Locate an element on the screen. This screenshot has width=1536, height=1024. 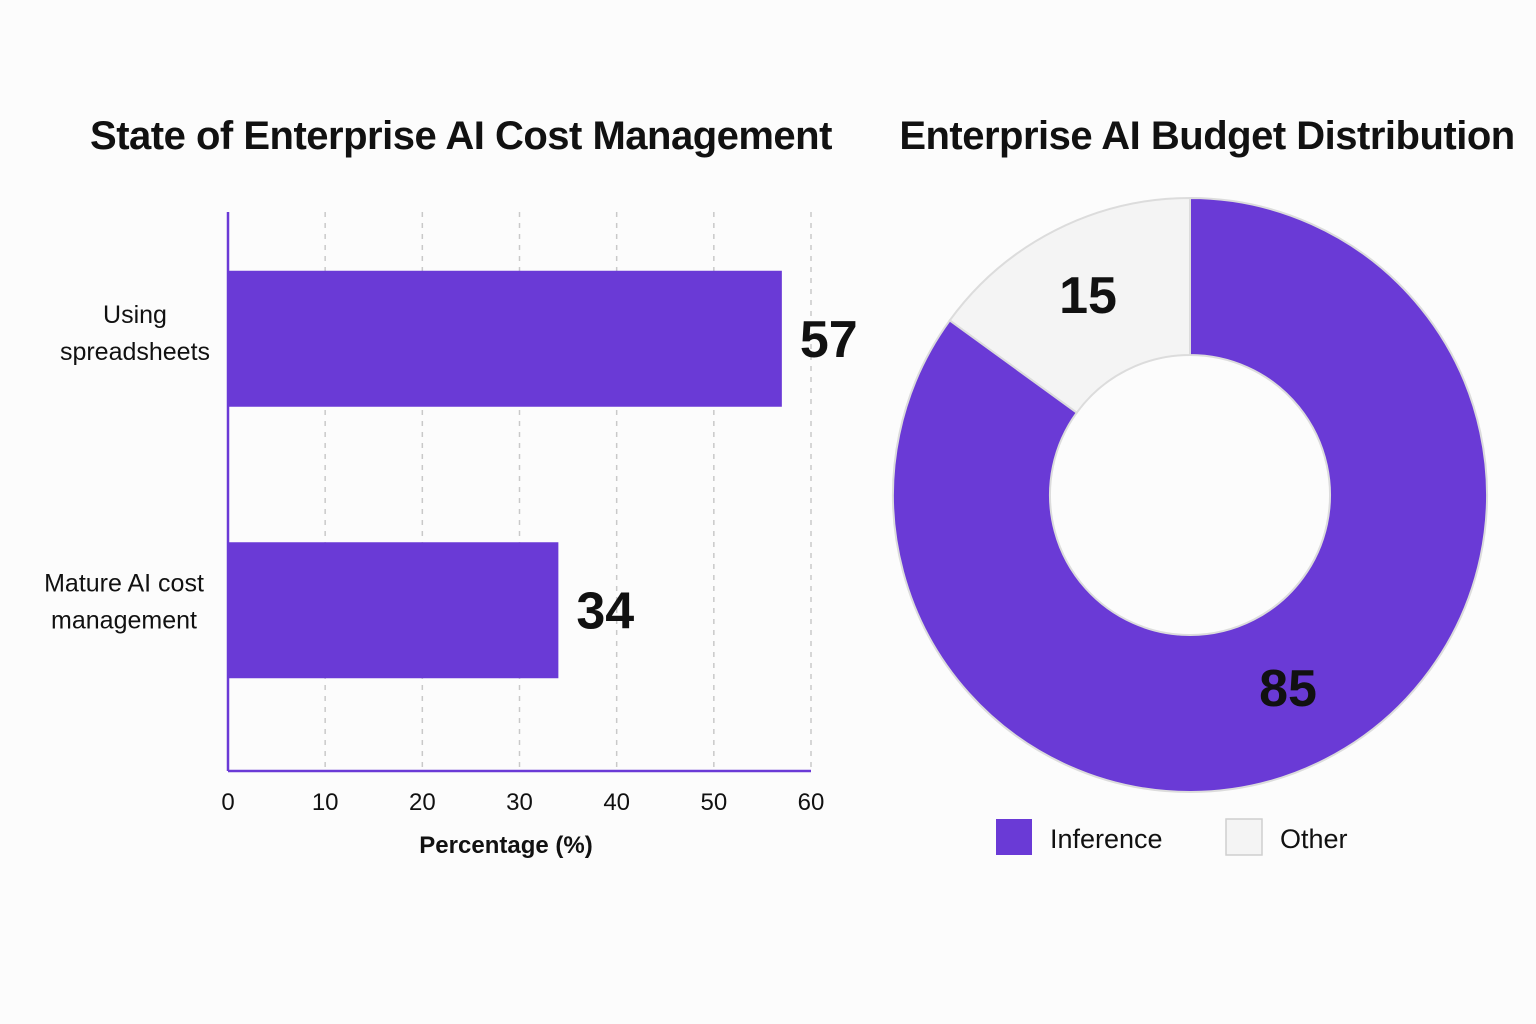
bar-x-axis-label: Percentage (%) is located at coordinates (505, 845).